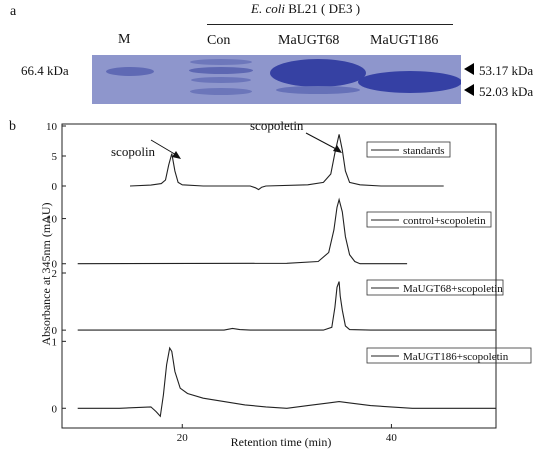  What do you see at coordinates (444, 221) in the screenshot?
I see `legend-label-2: control+scopoletin` at bounding box center [444, 221].